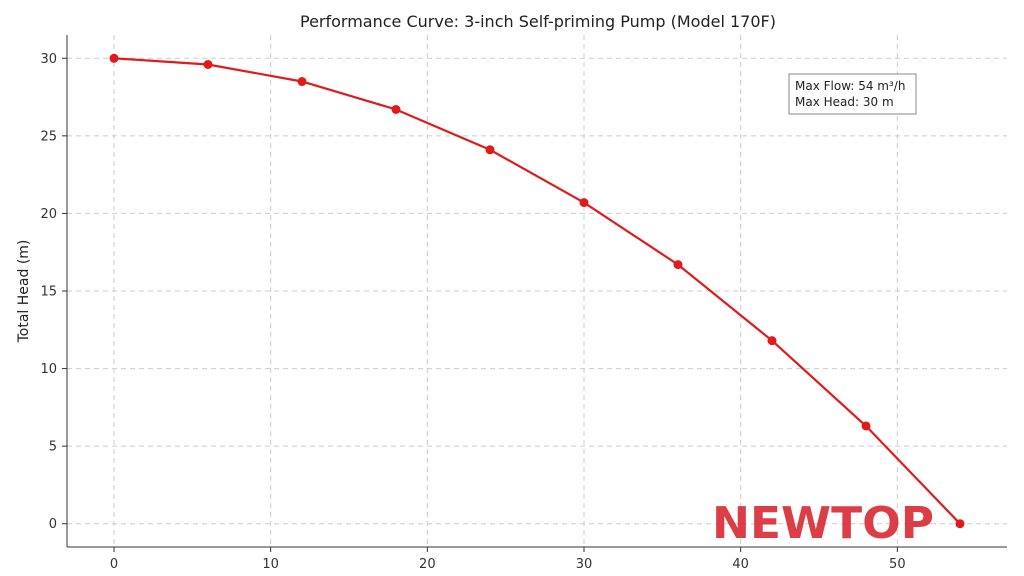  I want to click on x-tick-label: 0, so click(114, 564).